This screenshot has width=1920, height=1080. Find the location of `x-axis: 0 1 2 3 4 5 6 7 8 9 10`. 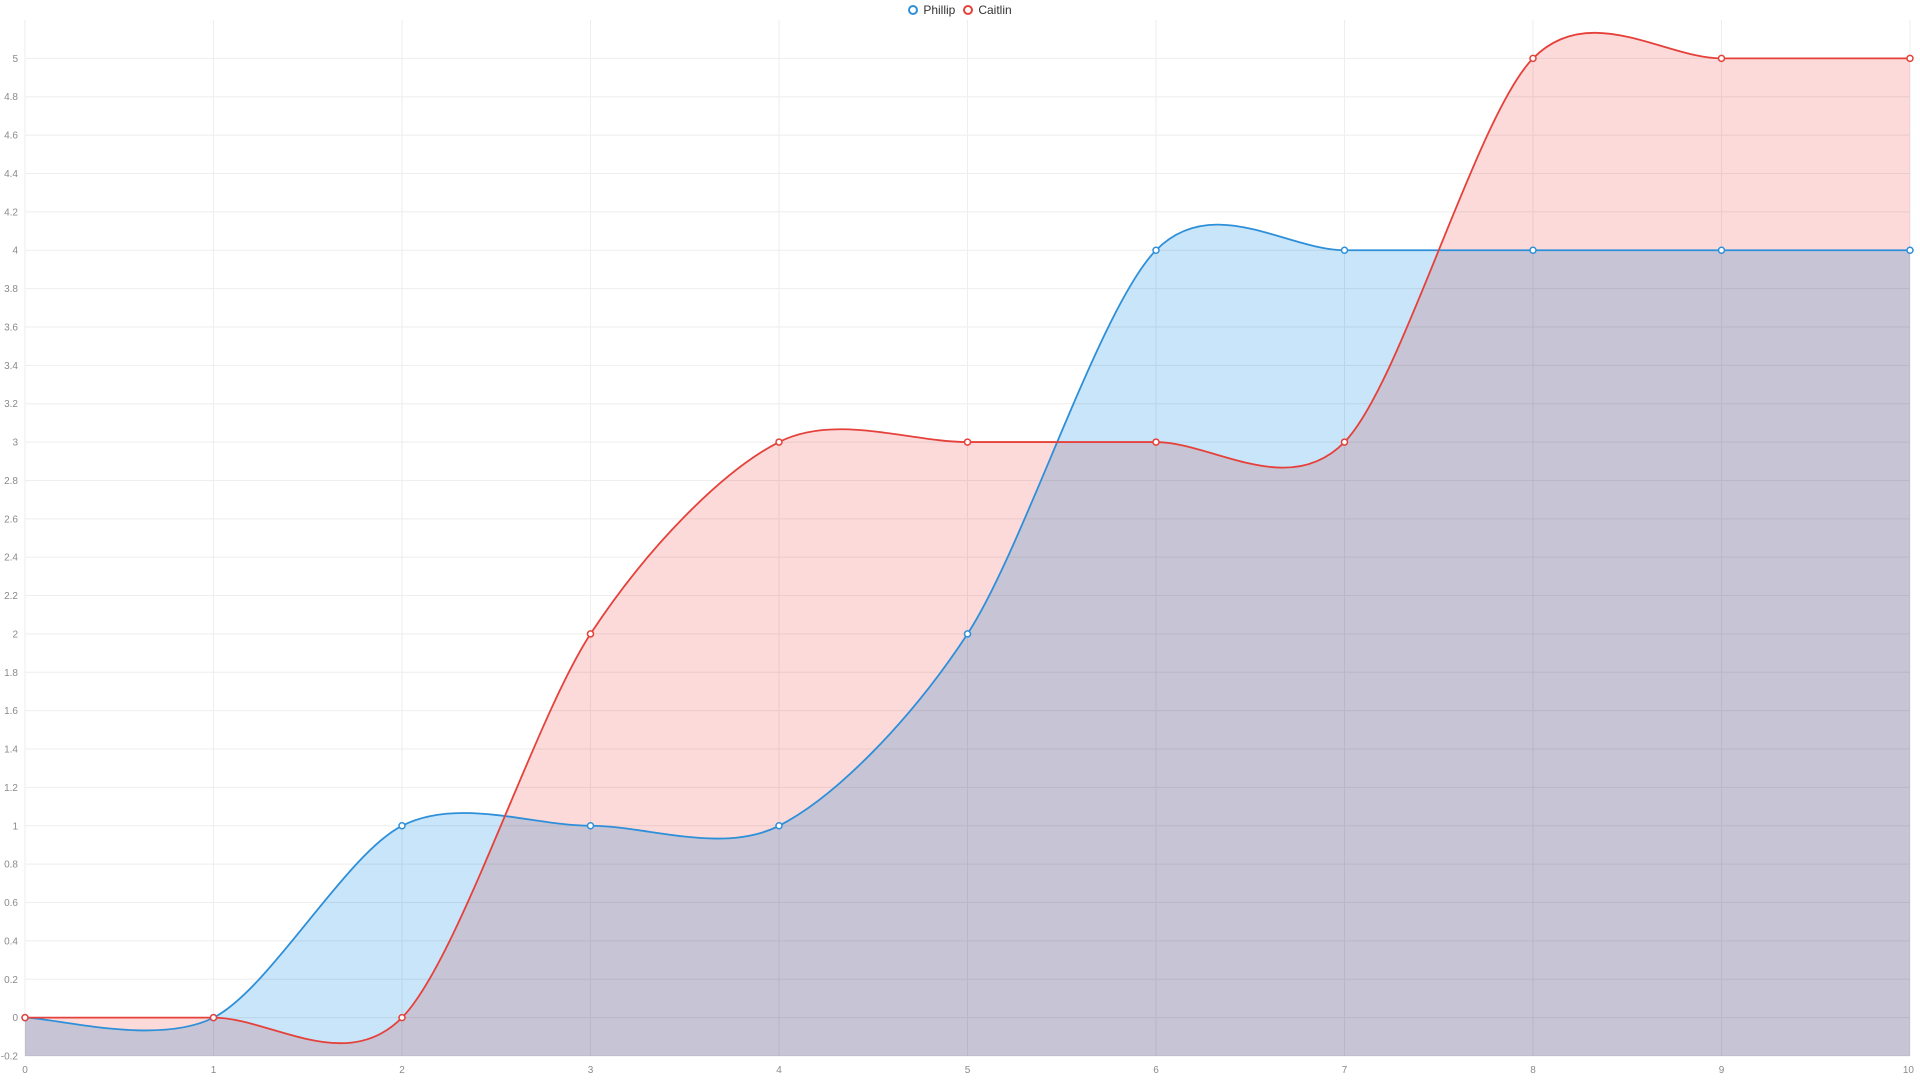

x-axis: 0 1 2 3 4 5 6 7 8 9 10 is located at coordinates (968, 1070).